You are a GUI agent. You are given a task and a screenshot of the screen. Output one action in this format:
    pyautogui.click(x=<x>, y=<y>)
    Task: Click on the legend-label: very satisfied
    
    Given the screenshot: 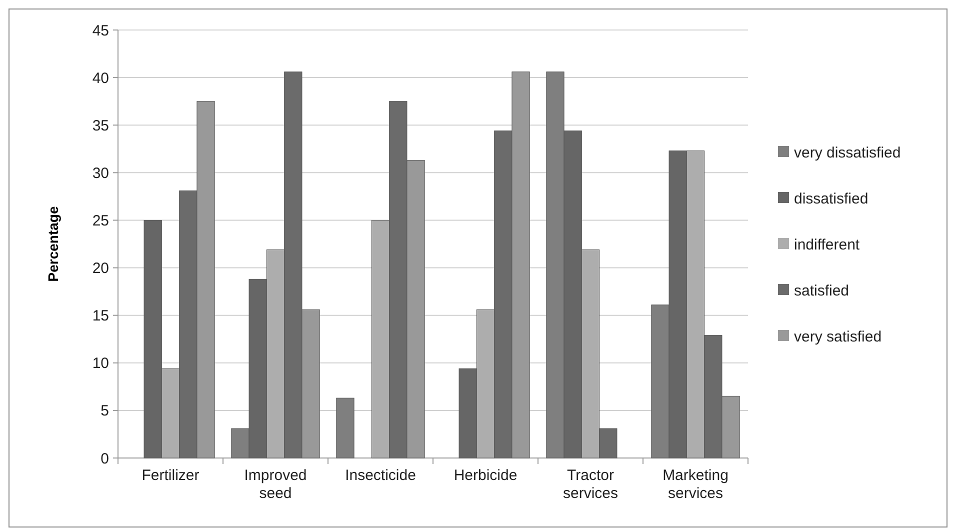 What is the action you would take?
    pyautogui.click(x=838, y=337)
    